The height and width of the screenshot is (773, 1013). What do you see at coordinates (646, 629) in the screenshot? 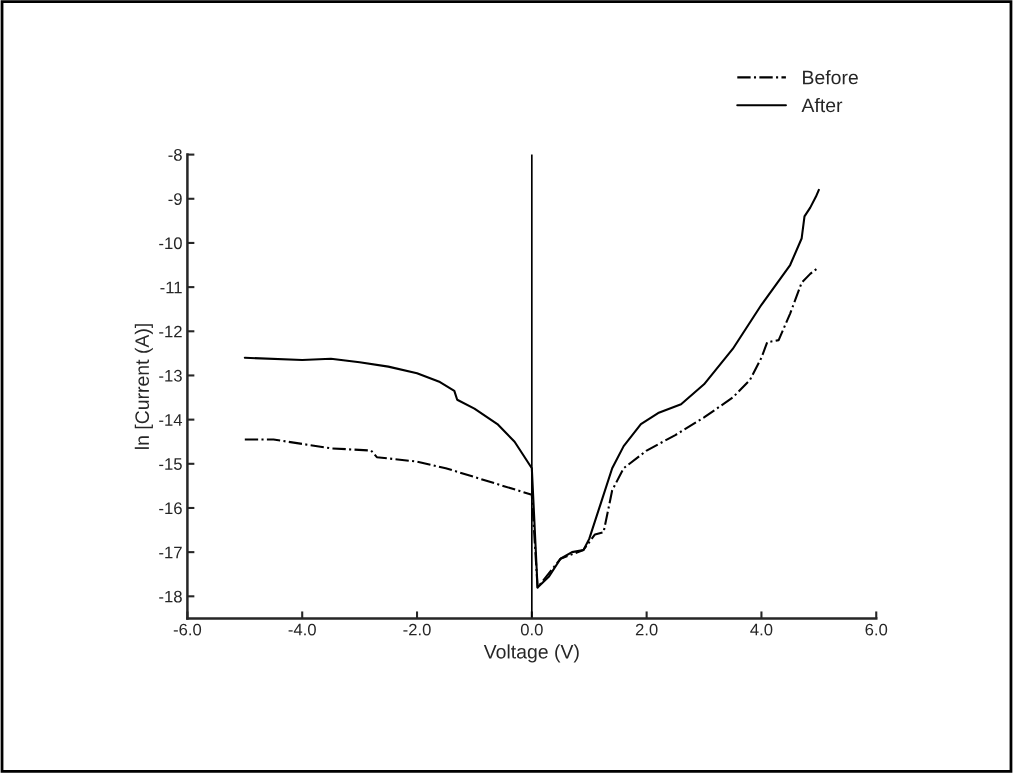
I see `x-tick-label: 2.0` at bounding box center [646, 629].